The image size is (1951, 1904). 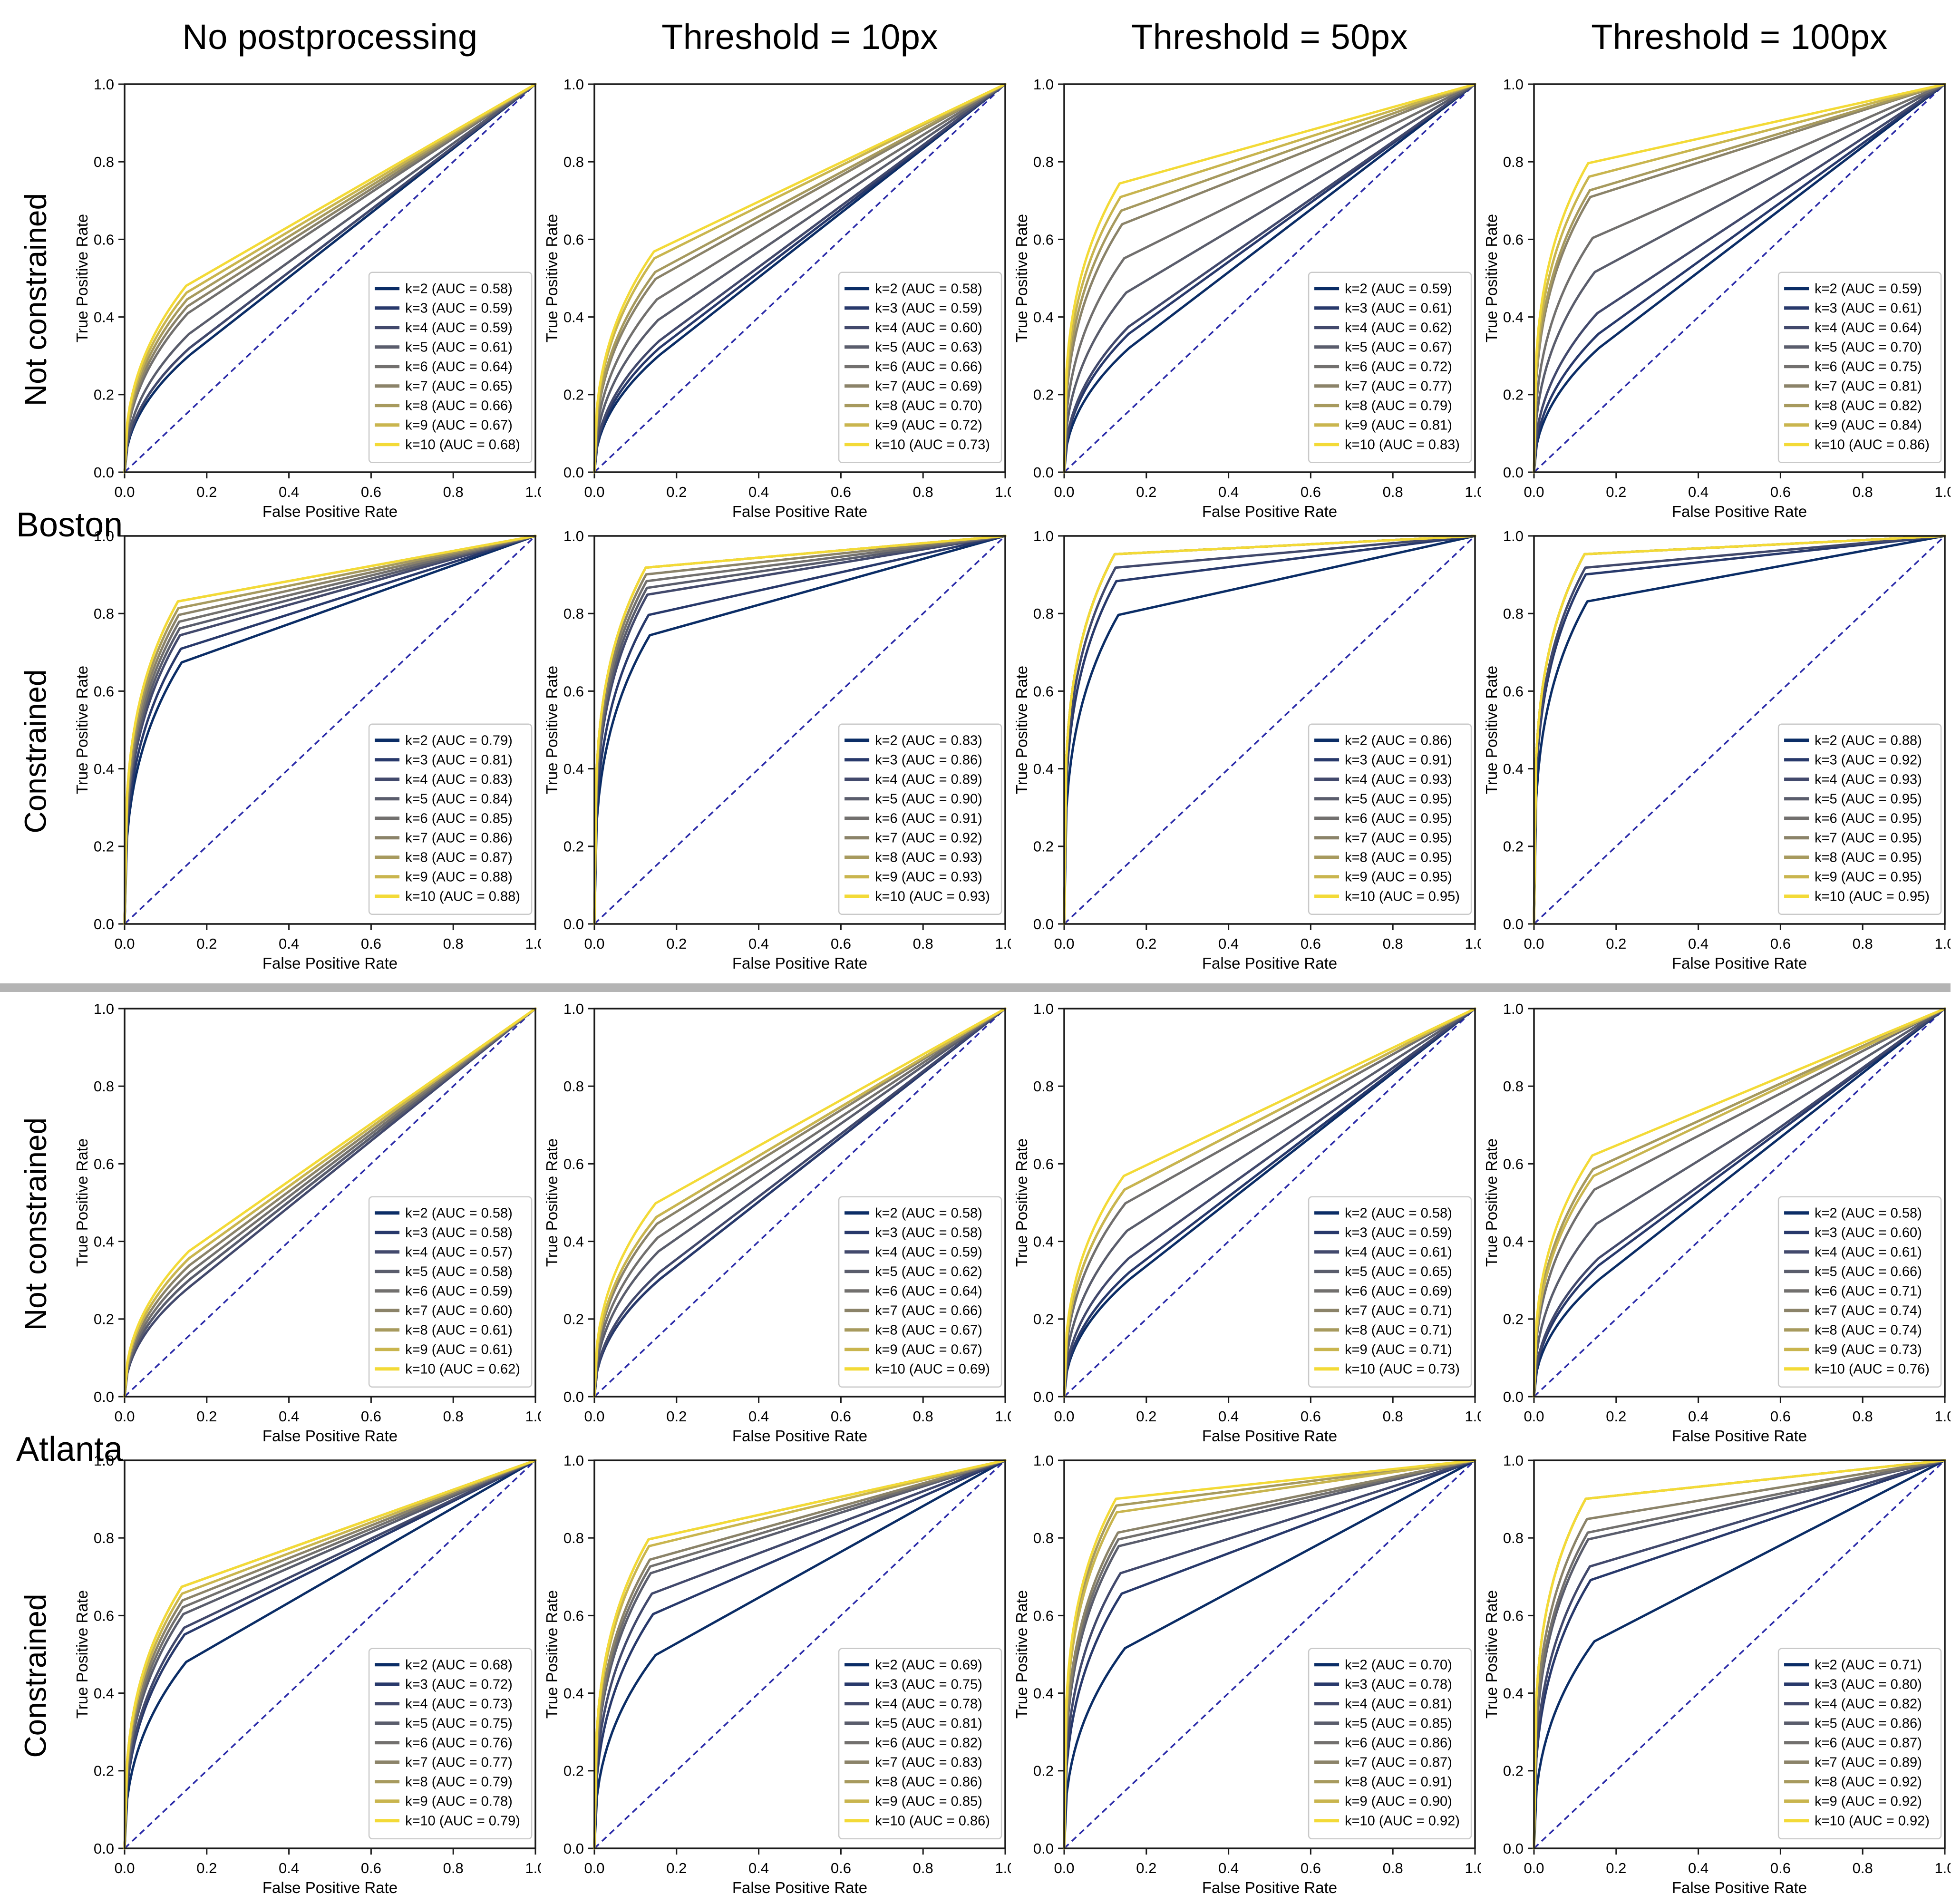 I want to click on legend-label-k9: k=9 (AUC = 0.81), so click(x=1398, y=425).